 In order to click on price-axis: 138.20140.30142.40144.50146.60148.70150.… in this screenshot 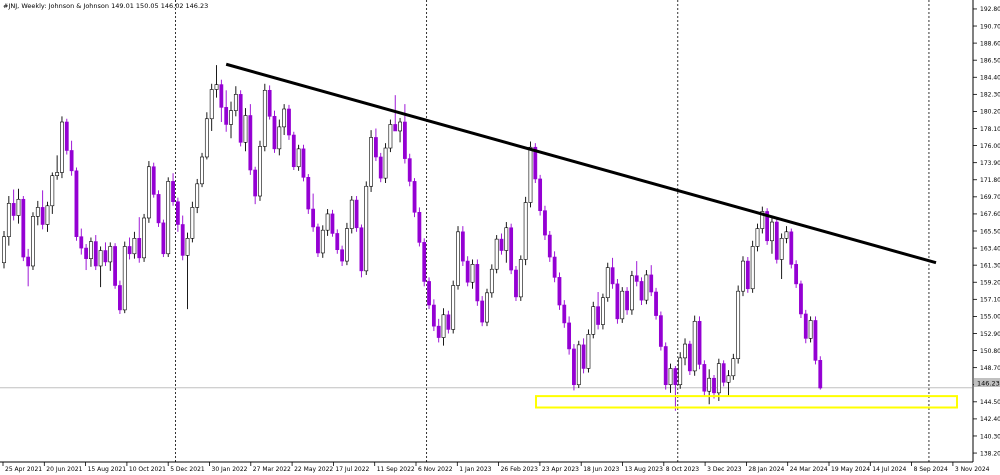, I will do `click(986, 231)`.